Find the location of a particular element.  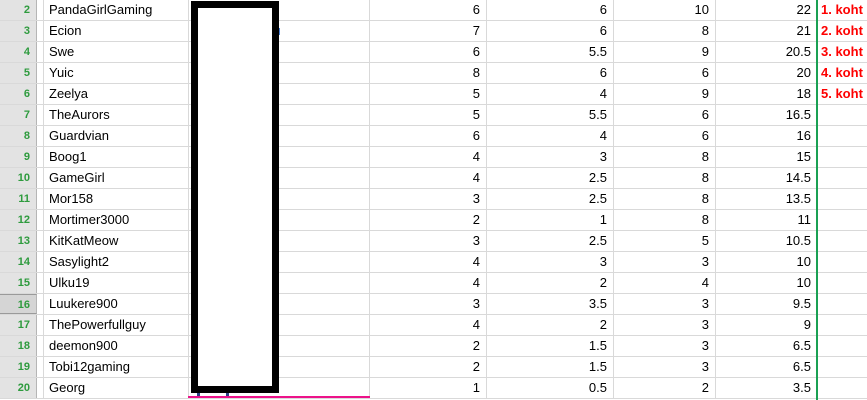

cell-player-name: Mortimer3000 is located at coordinates (116, 220).